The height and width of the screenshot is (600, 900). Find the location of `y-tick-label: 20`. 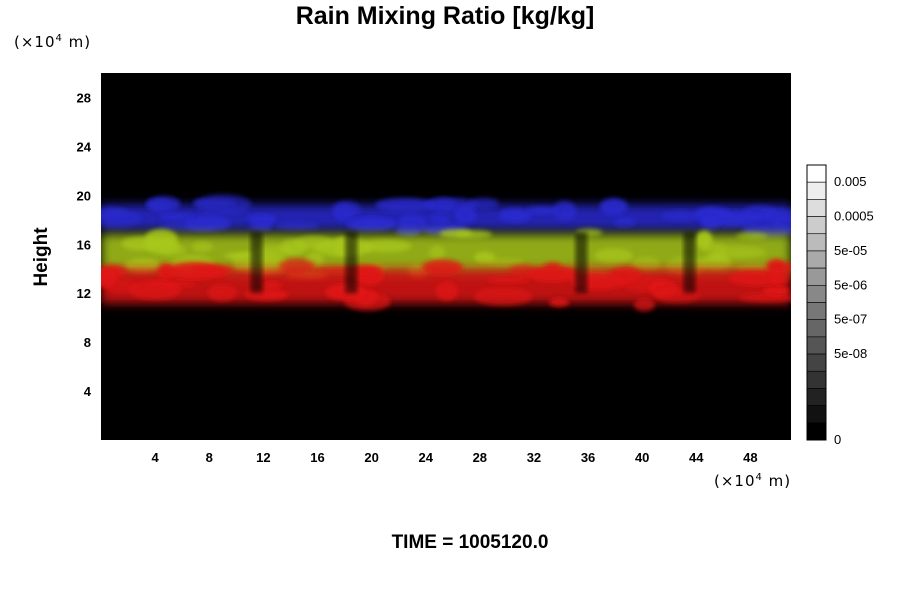

y-tick-label: 20 is located at coordinates (84, 195).